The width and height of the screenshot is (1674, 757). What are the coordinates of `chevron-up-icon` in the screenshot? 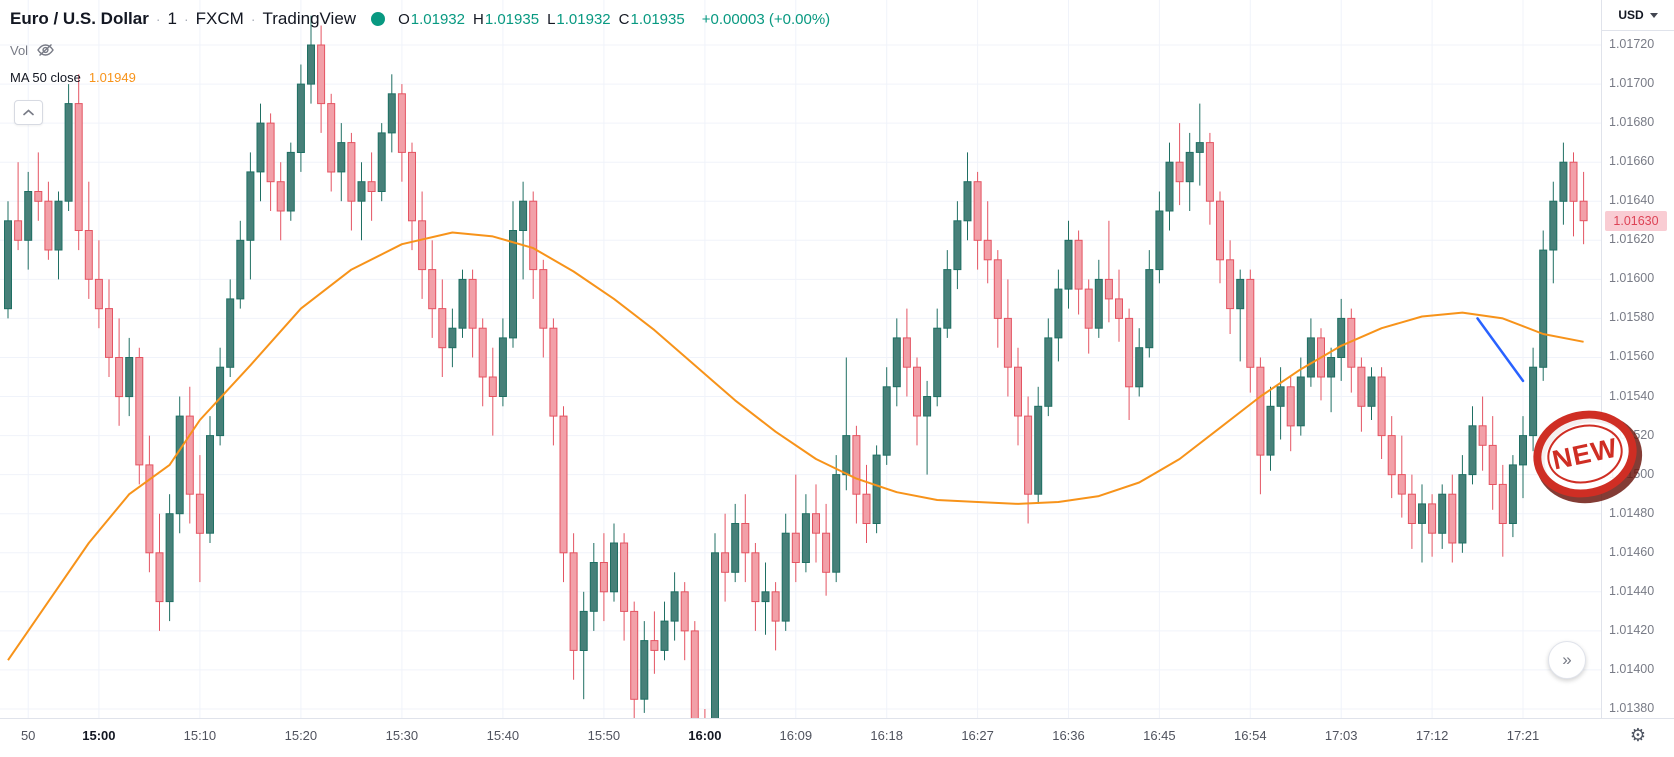 It's located at (28, 112).